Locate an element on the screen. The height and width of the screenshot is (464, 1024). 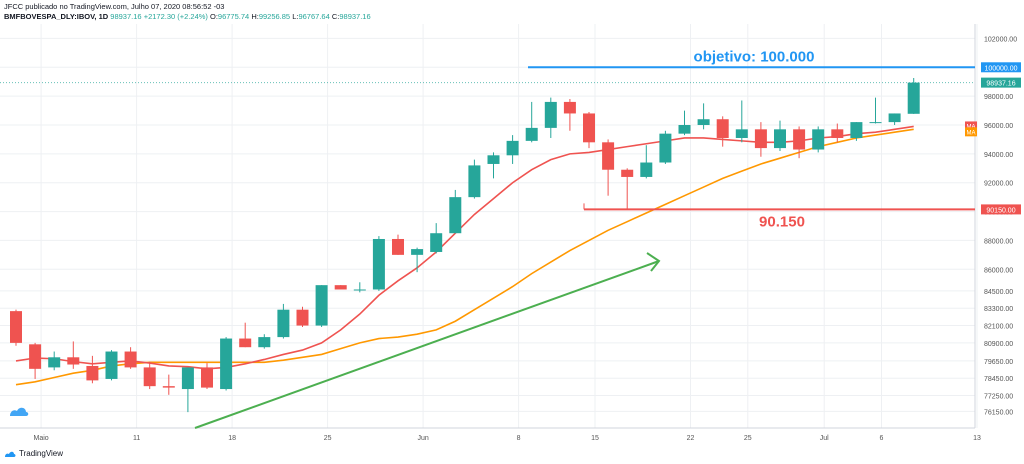
y-tick-label: 82100.00 is located at coordinates (998, 327).